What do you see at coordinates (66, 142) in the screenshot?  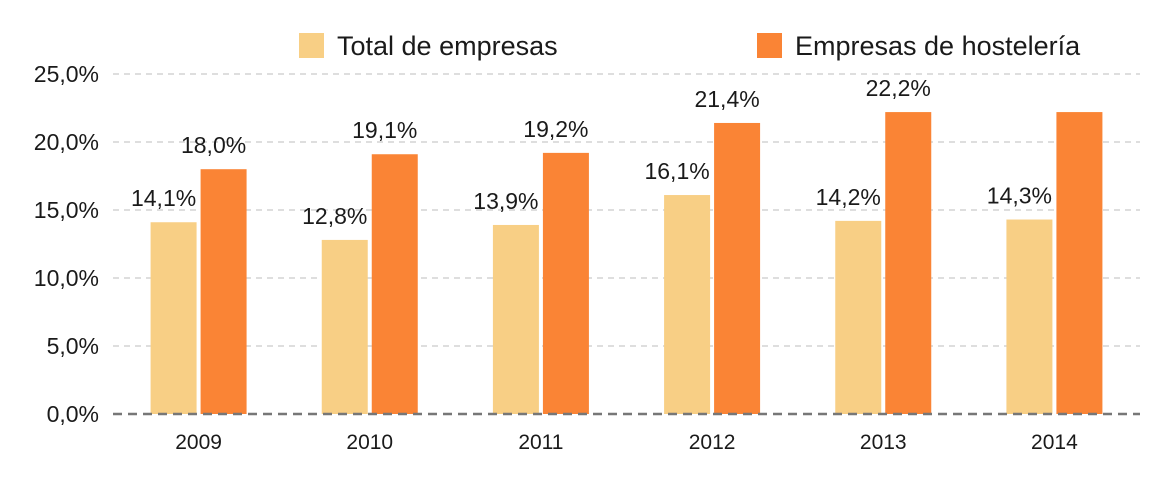 I see `y-tick-label: 20,0%` at bounding box center [66, 142].